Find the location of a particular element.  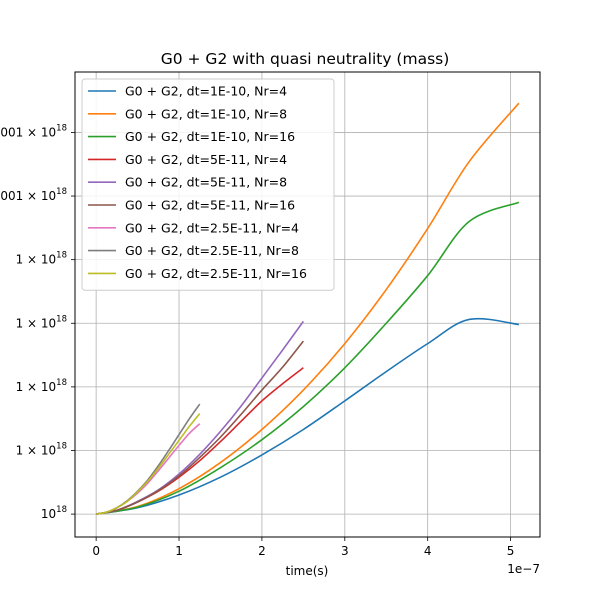

legend-label: G0 + G2, dt=2.5E-11, Nr=16 is located at coordinates (216, 273).